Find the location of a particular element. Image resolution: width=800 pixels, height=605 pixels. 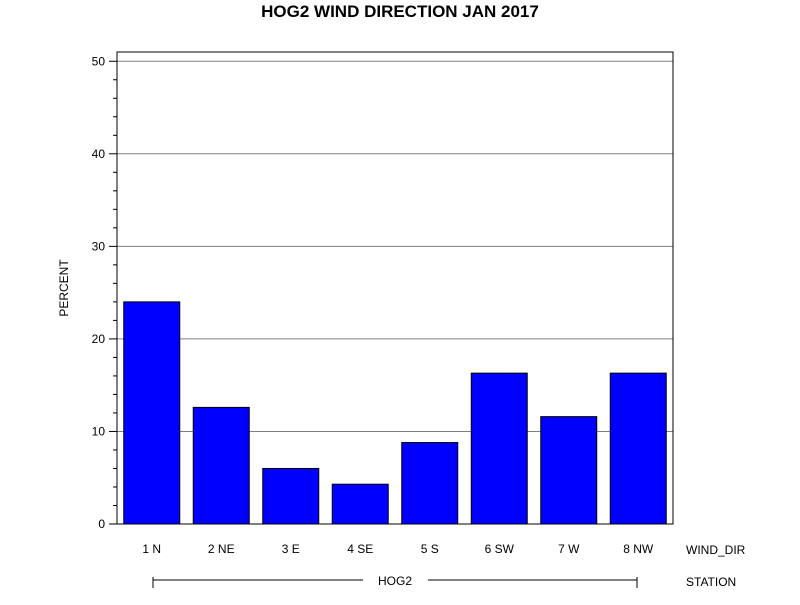

y-tick-label-2: 20 is located at coordinates (99, 339).